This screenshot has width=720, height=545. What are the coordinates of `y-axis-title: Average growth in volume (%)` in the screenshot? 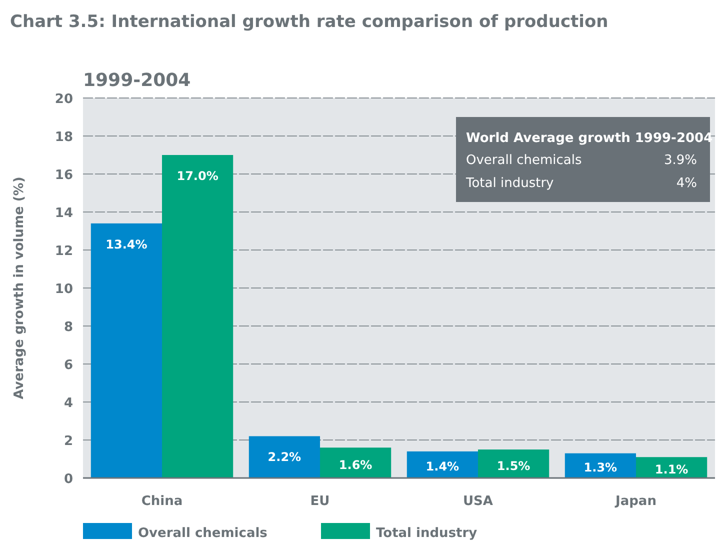 It's located at (19, 288).